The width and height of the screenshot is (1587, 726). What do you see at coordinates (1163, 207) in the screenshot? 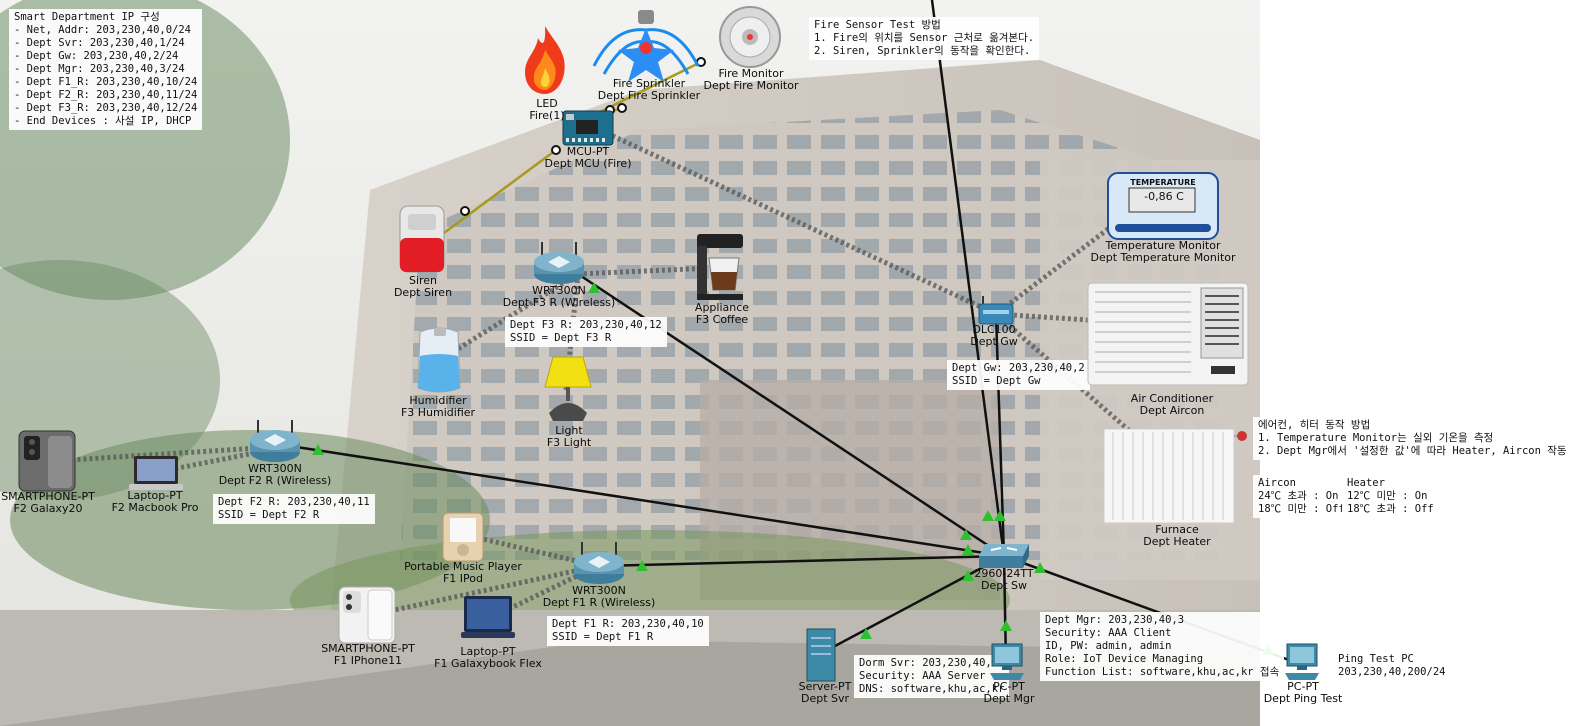
I see `temperature-monitor-icon` at bounding box center [1163, 207].